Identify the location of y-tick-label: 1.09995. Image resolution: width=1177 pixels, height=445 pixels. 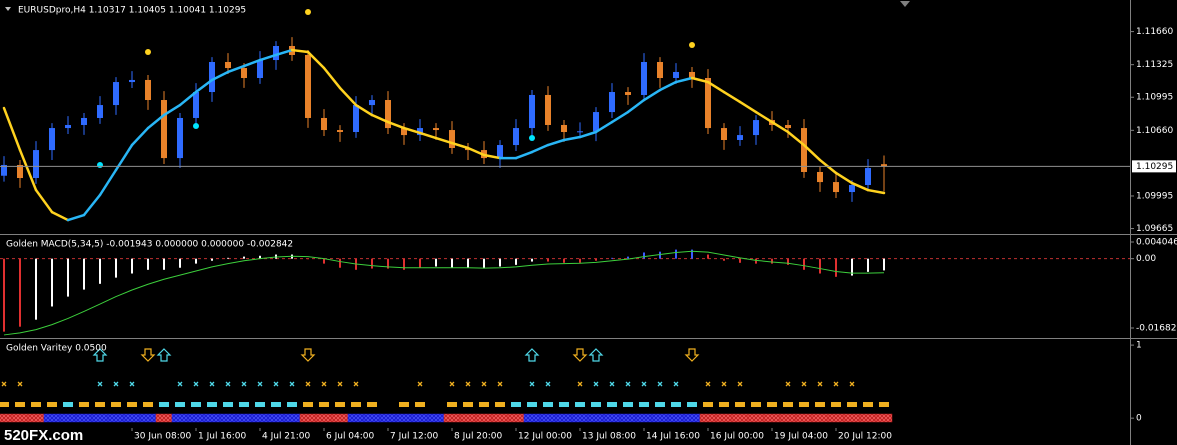
(1154, 196).